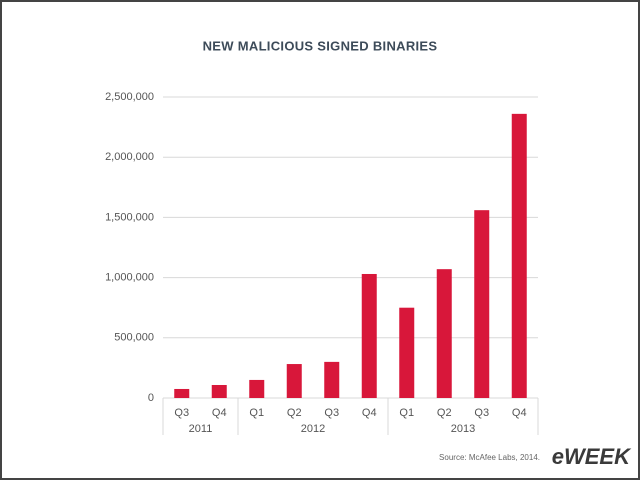 The image size is (640, 480). Describe the element at coordinates (320, 45) in the screenshot. I see `chart-title: NEW MALICIOUS SIGNED BINARIES` at that location.